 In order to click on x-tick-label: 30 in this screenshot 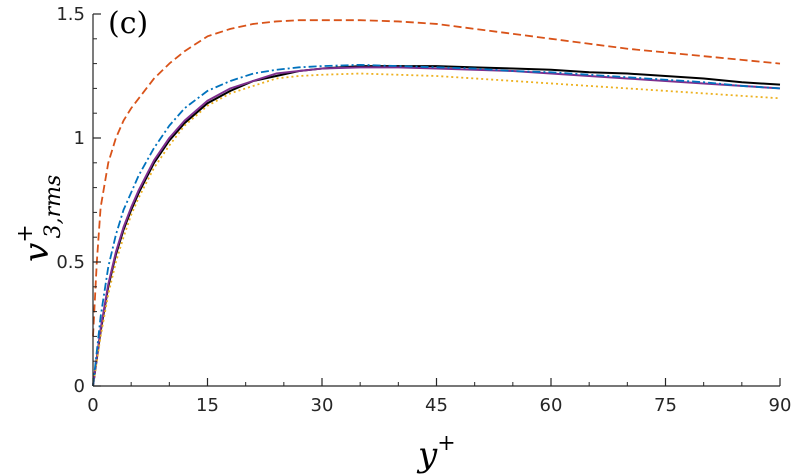, I will do `click(322, 405)`.